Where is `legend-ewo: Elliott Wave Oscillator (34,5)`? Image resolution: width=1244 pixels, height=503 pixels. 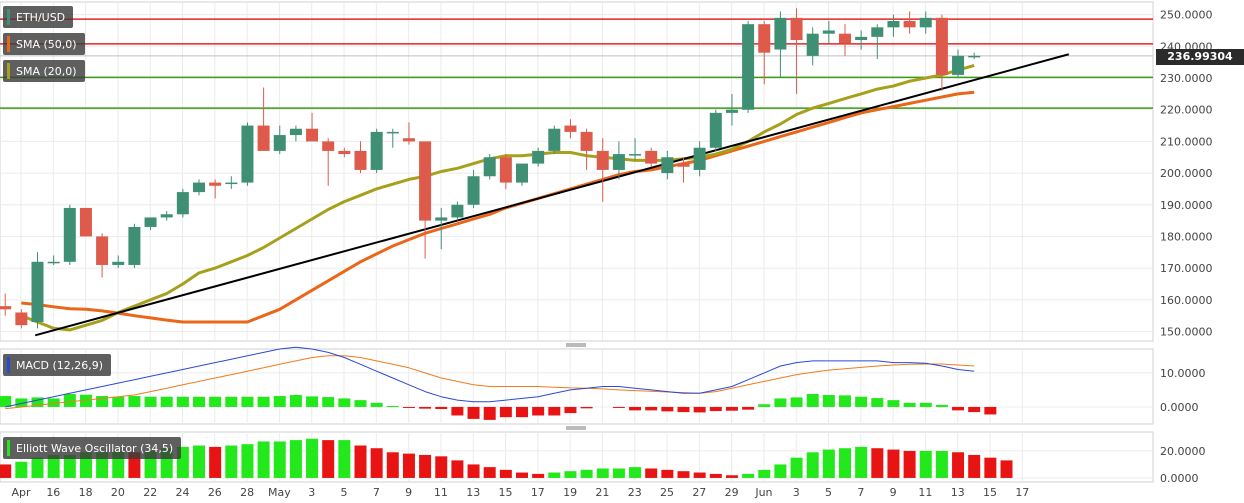 legend-ewo: Elliott Wave Oscillator (34,5) is located at coordinates (92, 448).